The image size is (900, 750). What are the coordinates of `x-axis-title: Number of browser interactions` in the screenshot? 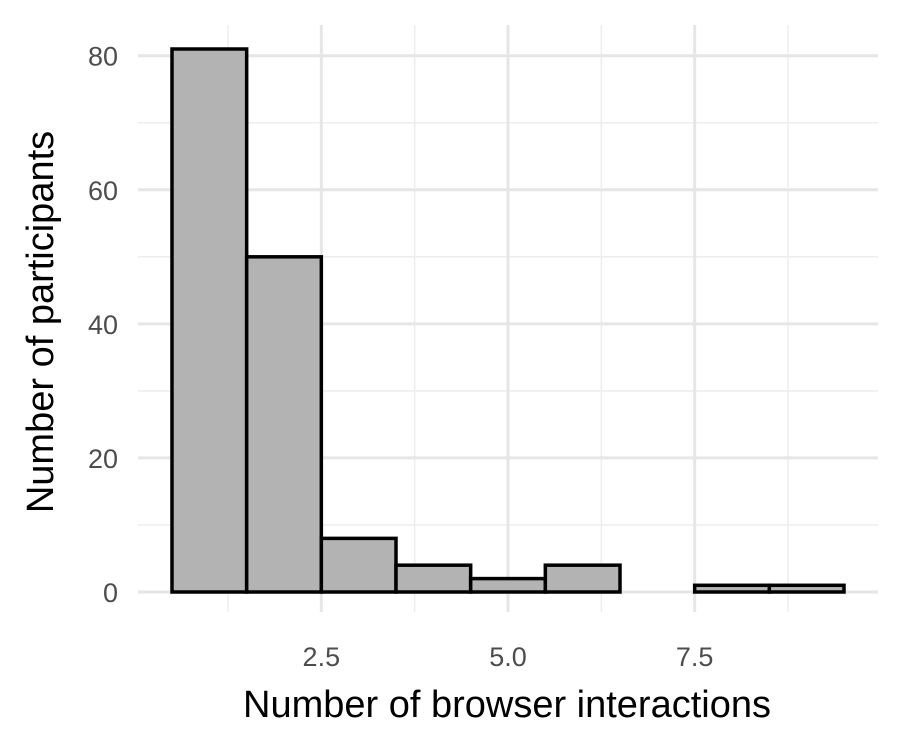 It's located at (507, 705).